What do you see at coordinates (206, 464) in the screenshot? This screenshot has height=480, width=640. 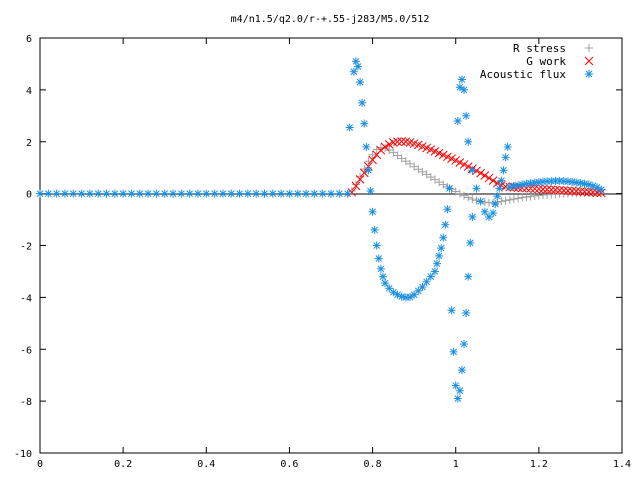 I see `x-tick-label: 0.4` at bounding box center [206, 464].